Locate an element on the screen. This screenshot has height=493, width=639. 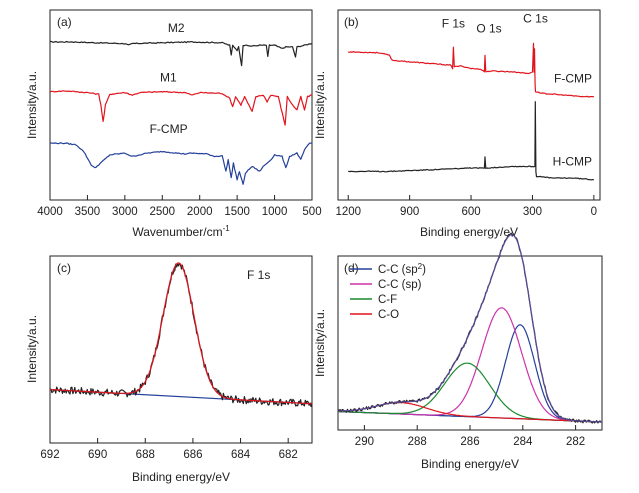
panel-a-xtick-label-5: 1500 is located at coordinates (237, 212).